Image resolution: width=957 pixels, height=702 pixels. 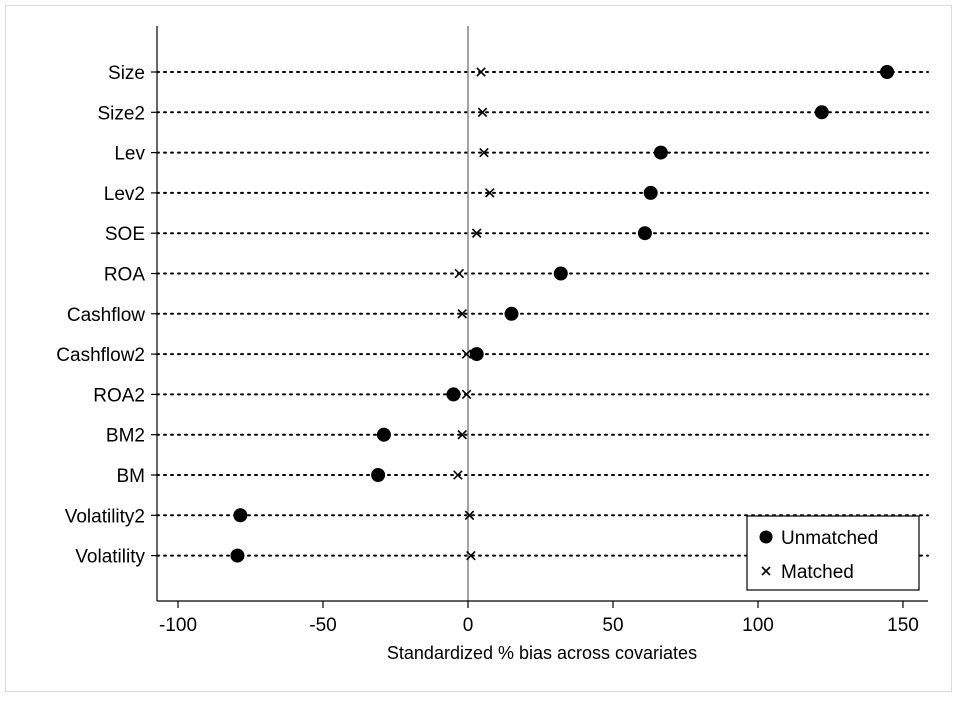 I want to click on matched-point-cashflow2, so click(x=466, y=354).